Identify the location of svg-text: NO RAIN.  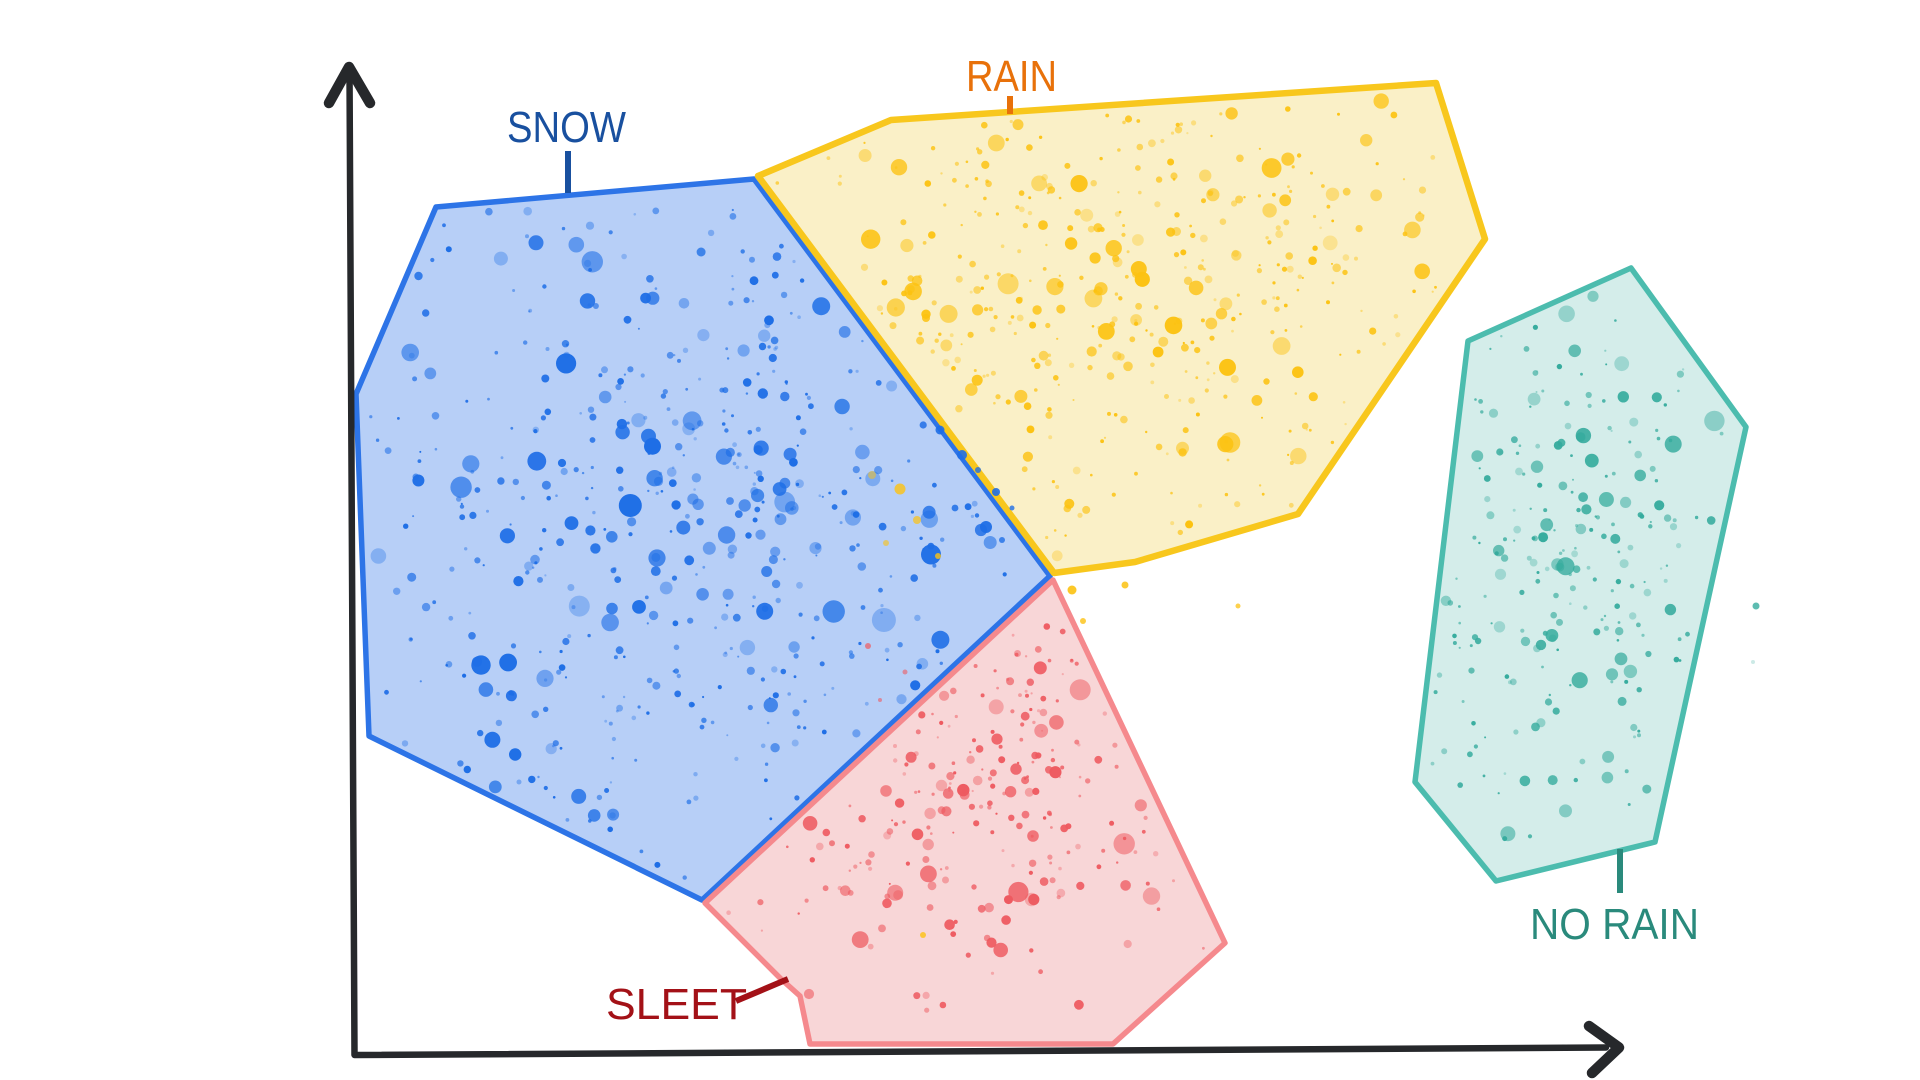
(1614, 924).